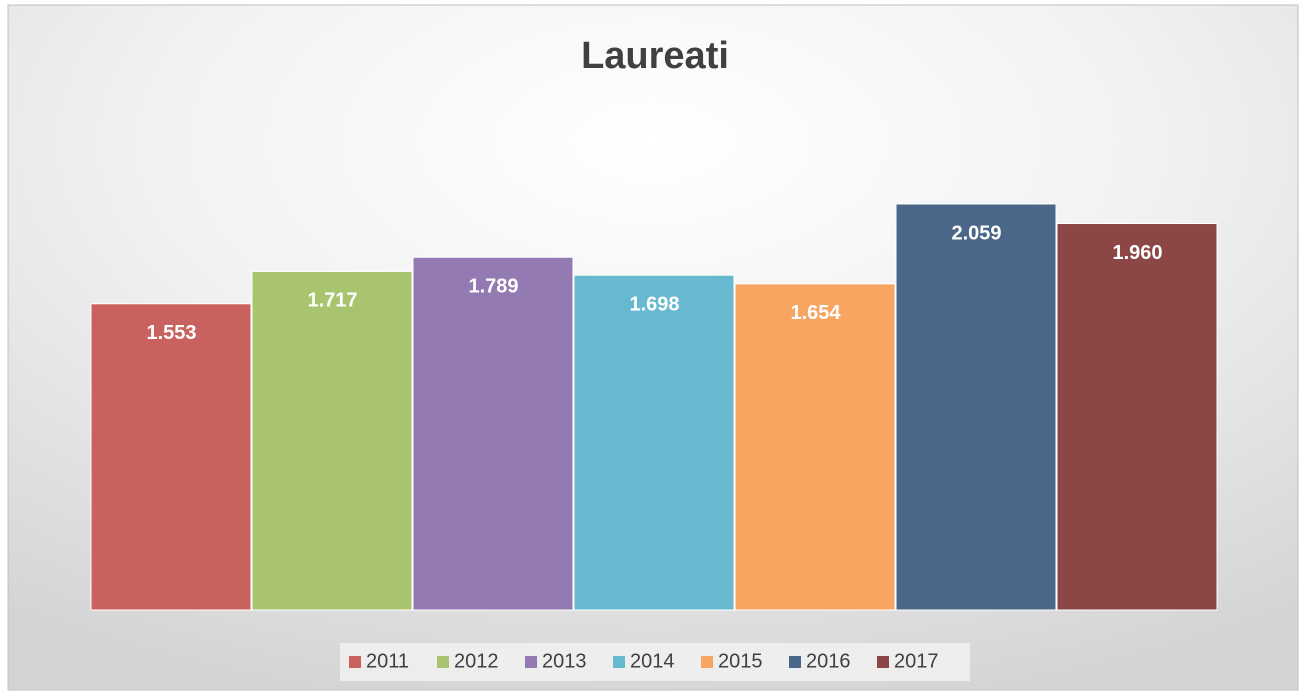  I want to click on data-label: 1.698, so click(654, 304).